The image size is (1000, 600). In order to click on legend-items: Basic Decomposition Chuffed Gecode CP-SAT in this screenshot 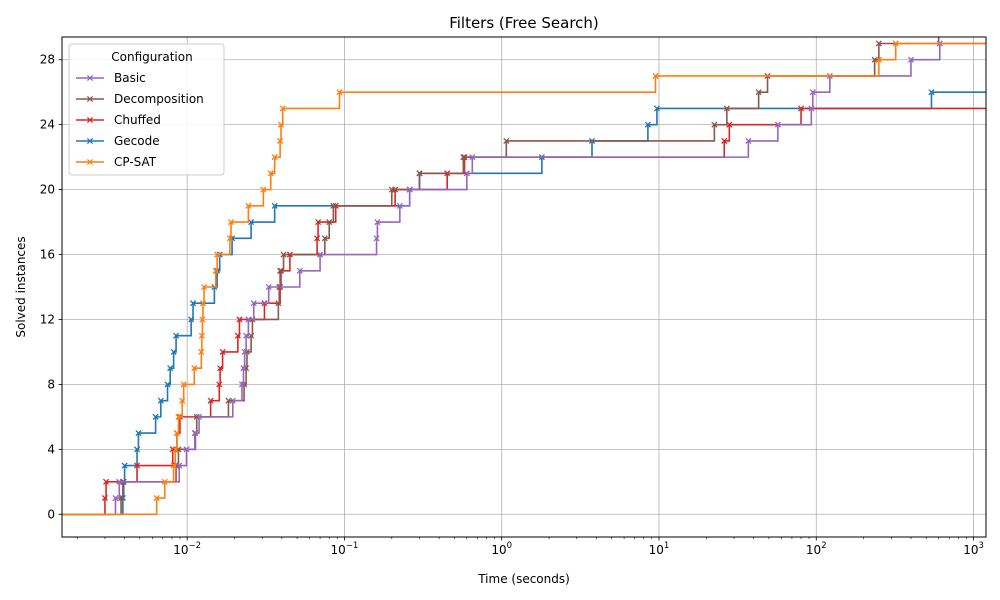, I will do `click(140, 120)`.